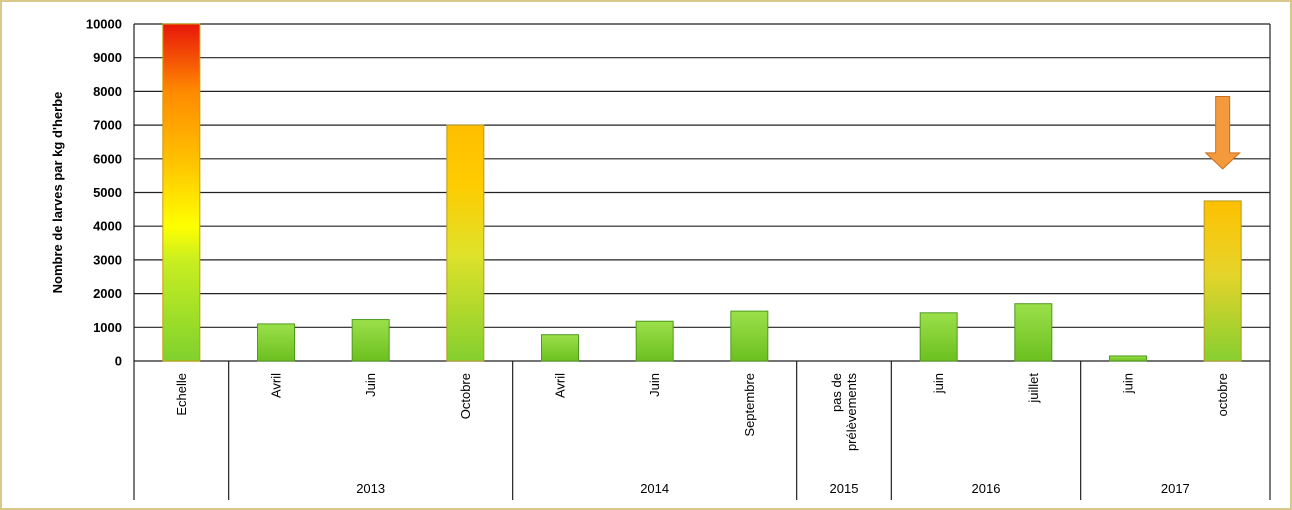 This screenshot has width=1292, height=510. Describe the element at coordinates (107, 226) in the screenshot. I see `y-tick-label: 4000` at that location.